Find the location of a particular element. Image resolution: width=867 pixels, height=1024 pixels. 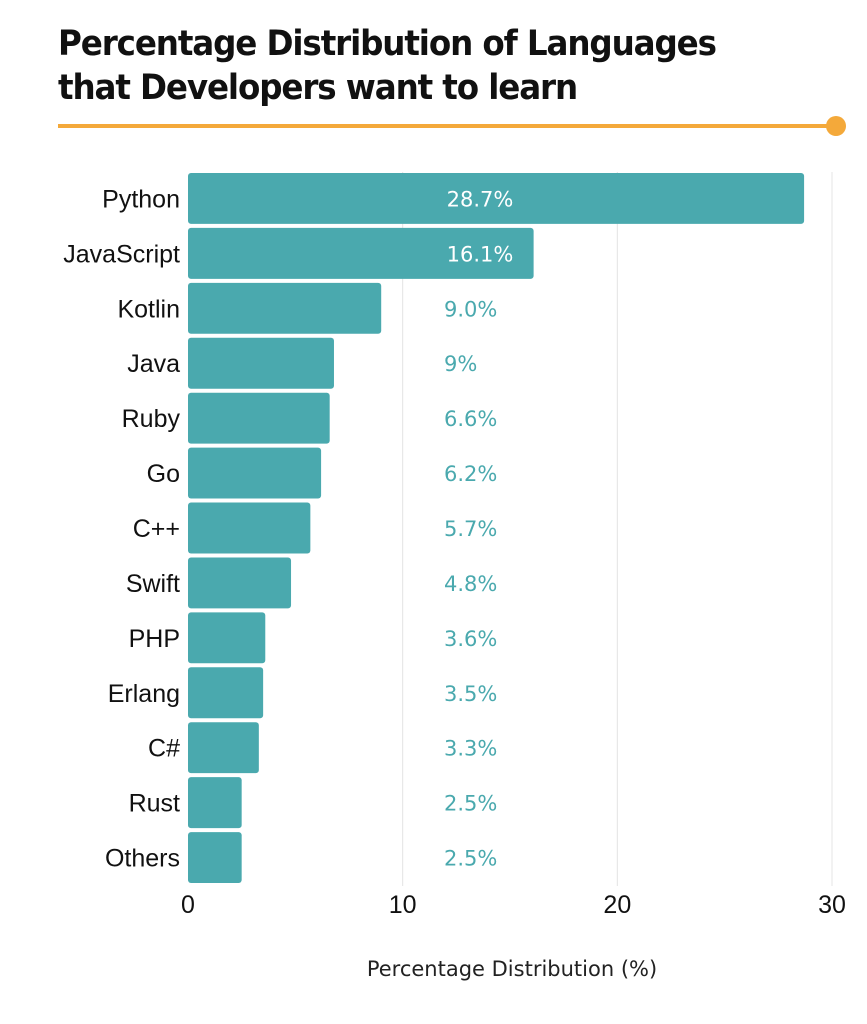

bar-python is located at coordinates (496, 198).